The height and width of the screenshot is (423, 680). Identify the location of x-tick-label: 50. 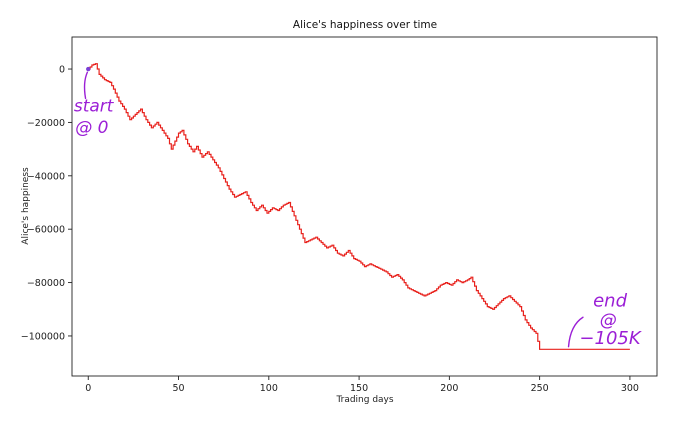
(178, 388).